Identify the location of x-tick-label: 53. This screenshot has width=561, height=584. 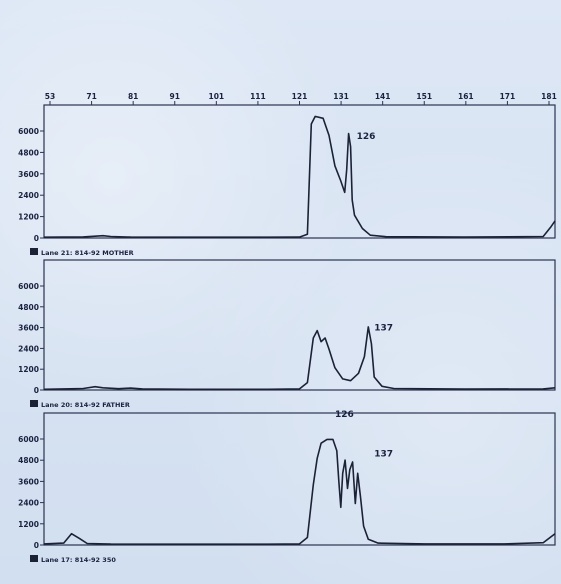
(50, 96).